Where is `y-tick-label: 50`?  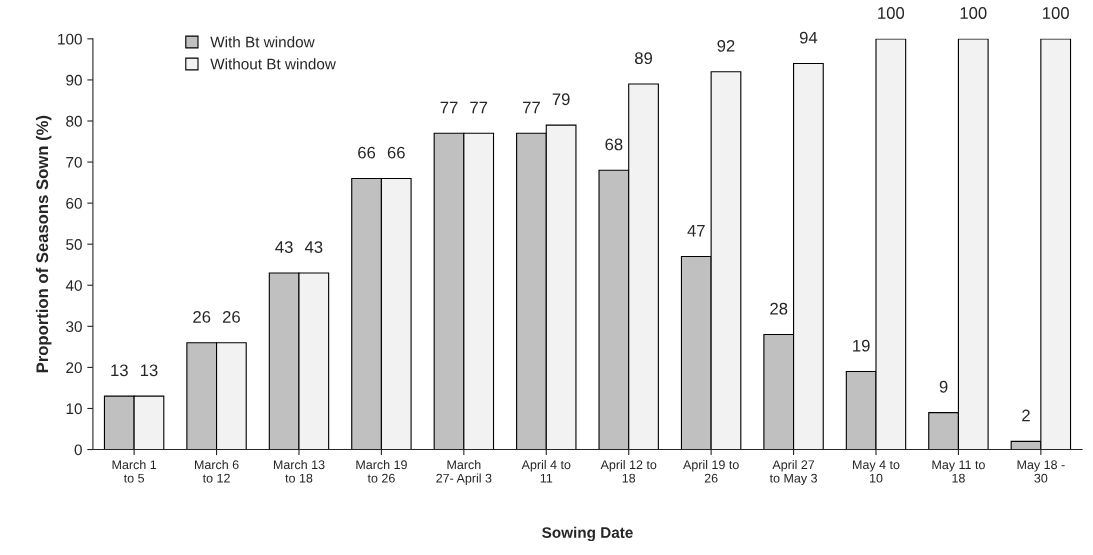 y-tick-label: 50 is located at coordinates (74, 244).